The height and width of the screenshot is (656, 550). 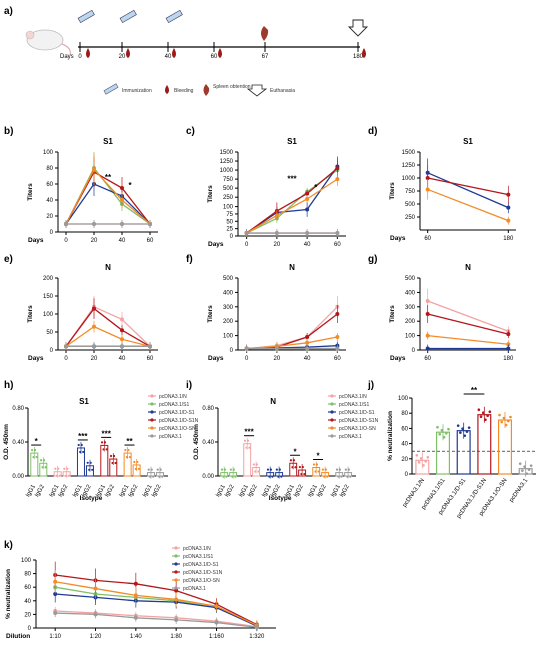 I want to click on y-tick-label: 1250, so click(x=227, y=162).